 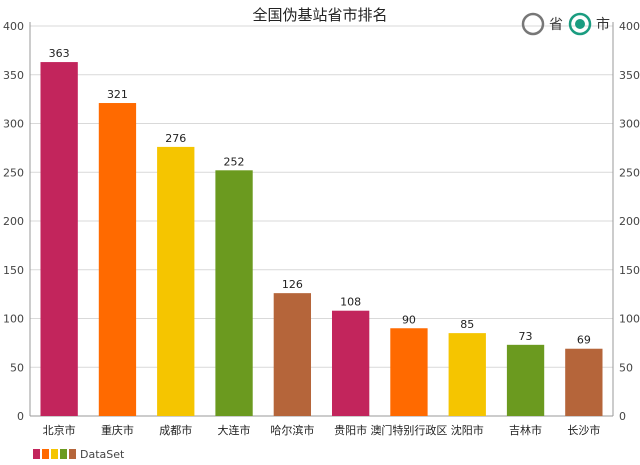 What do you see at coordinates (13, 75) in the screenshot?
I see `y-tick-label-left: 350` at bounding box center [13, 75].